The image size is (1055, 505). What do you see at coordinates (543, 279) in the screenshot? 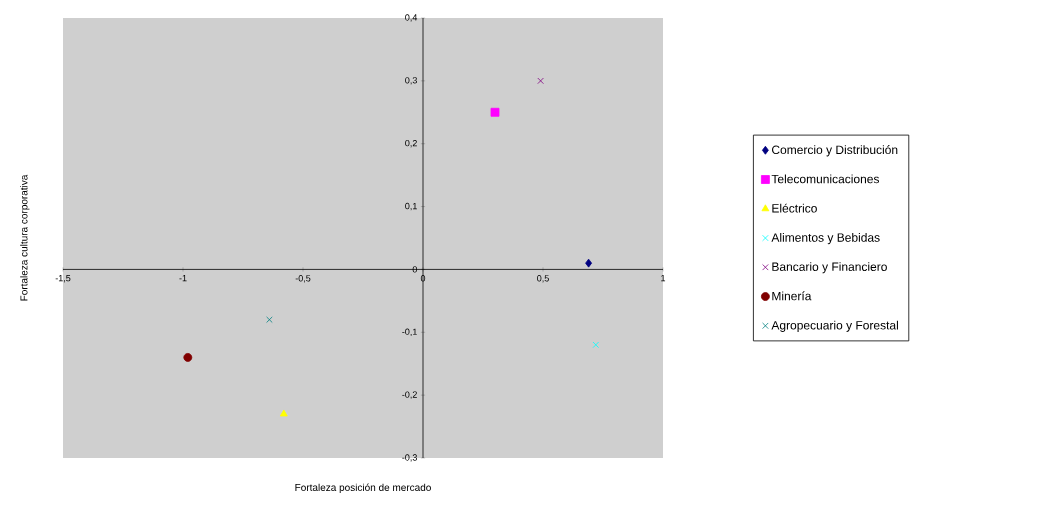
I see `x-tick-label: 0,5` at bounding box center [543, 279].